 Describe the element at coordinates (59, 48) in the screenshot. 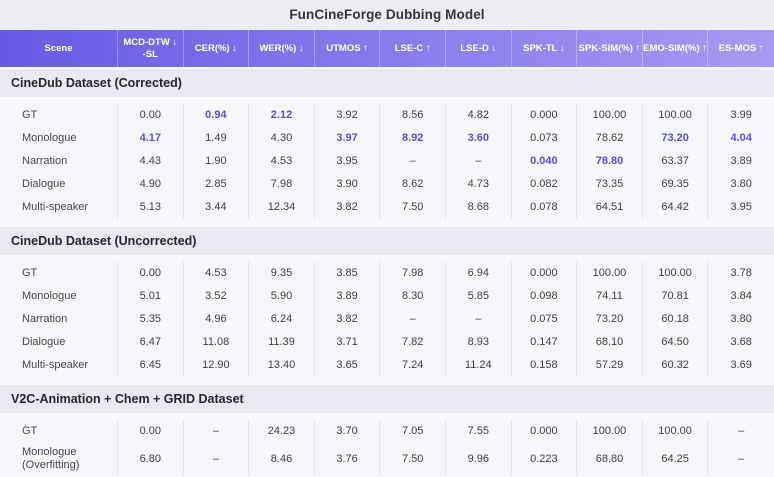

I see `column-header-scene: Scene` at that location.